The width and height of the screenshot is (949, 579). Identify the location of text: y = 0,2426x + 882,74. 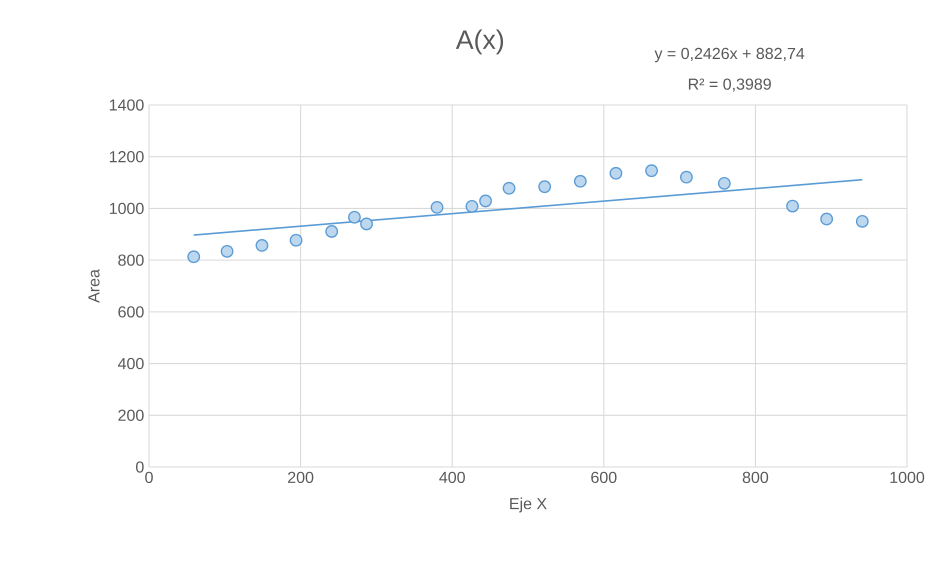
(729, 55).